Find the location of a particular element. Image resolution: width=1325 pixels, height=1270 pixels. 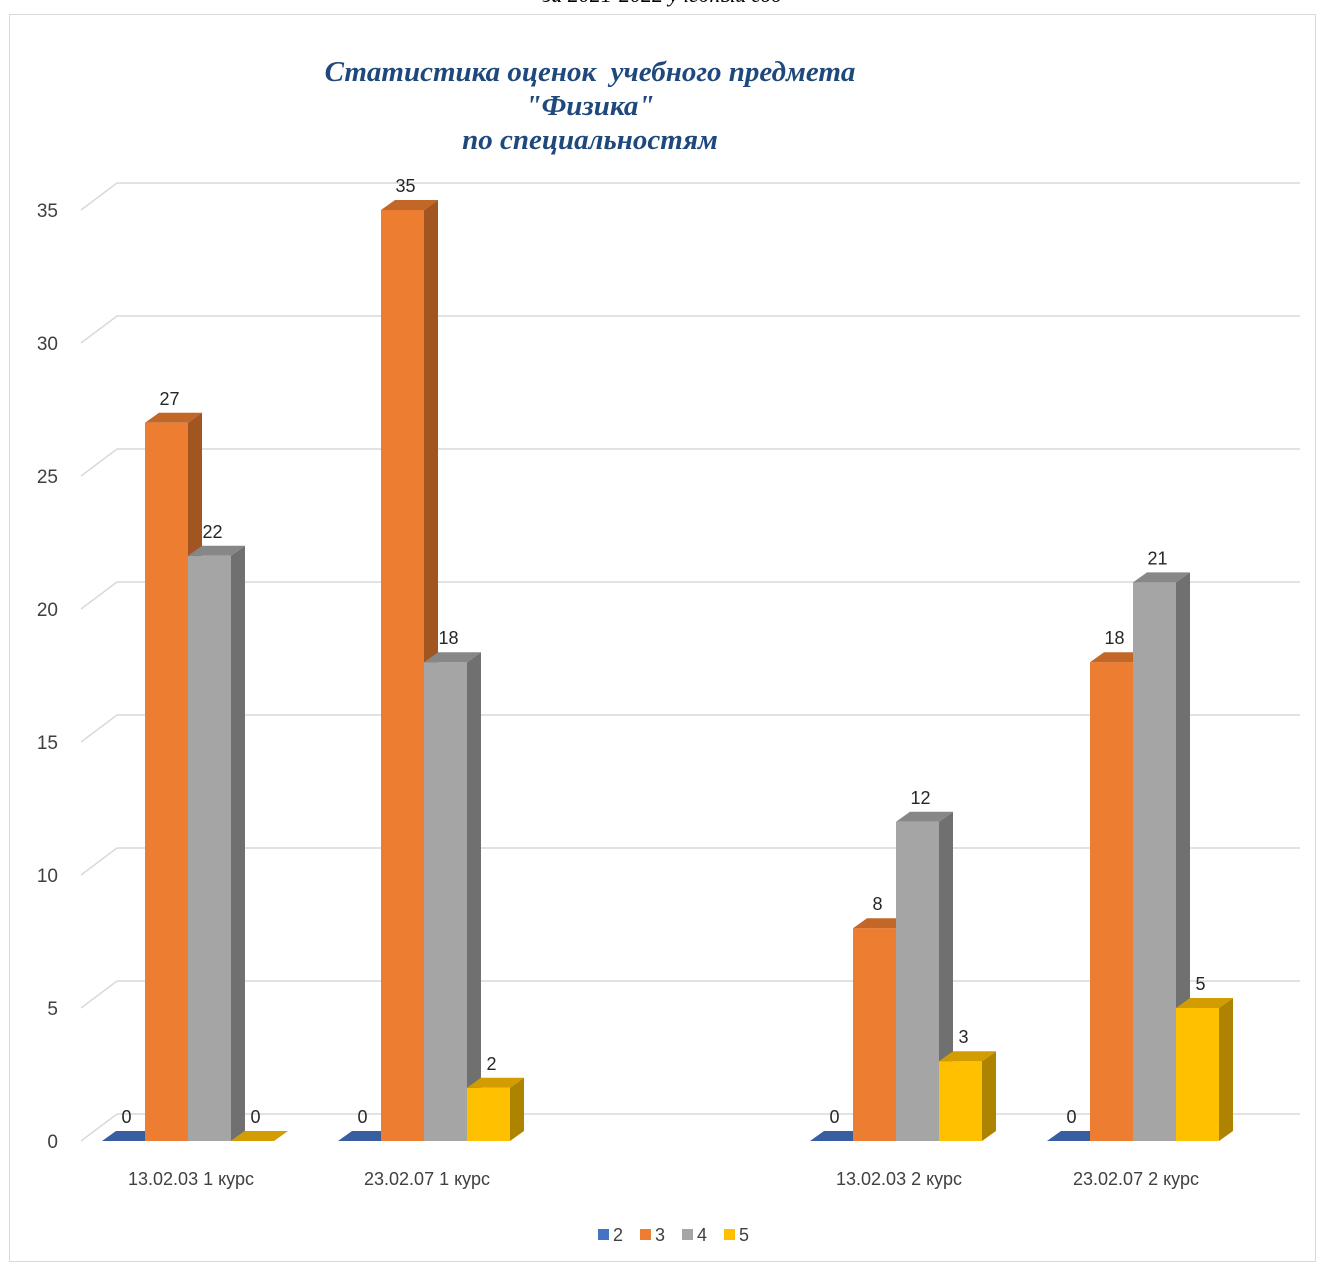

page-header-text: за 2021-2022 учебный год is located at coordinates (662, 4).